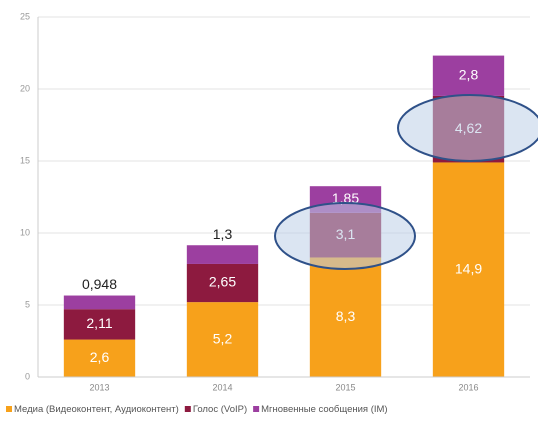 The height and width of the screenshot is (427, 538). Describe the element at coordinates (223, 234) in the screenshot. I see `value-label: 1,3` at that location.